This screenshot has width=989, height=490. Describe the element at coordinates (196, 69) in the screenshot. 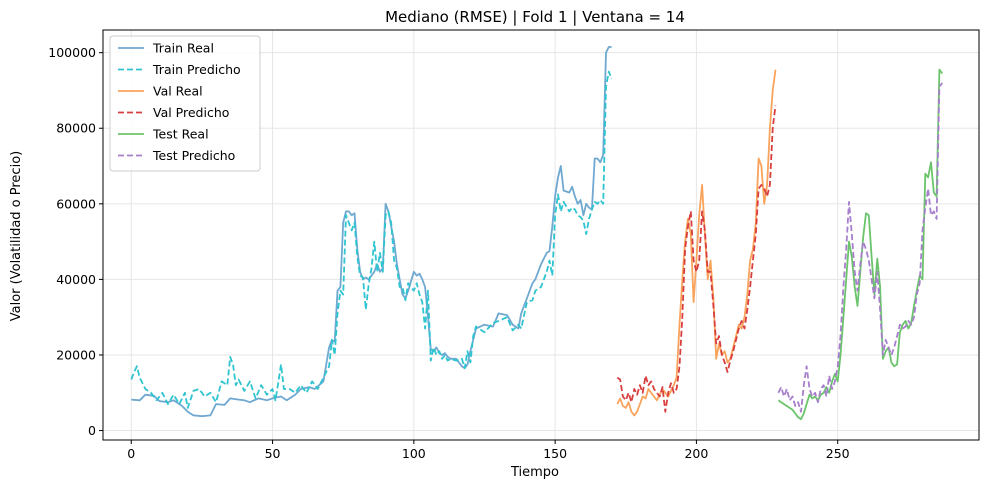

I see `legend-label-train-predicho: Train Predicho` at that location.